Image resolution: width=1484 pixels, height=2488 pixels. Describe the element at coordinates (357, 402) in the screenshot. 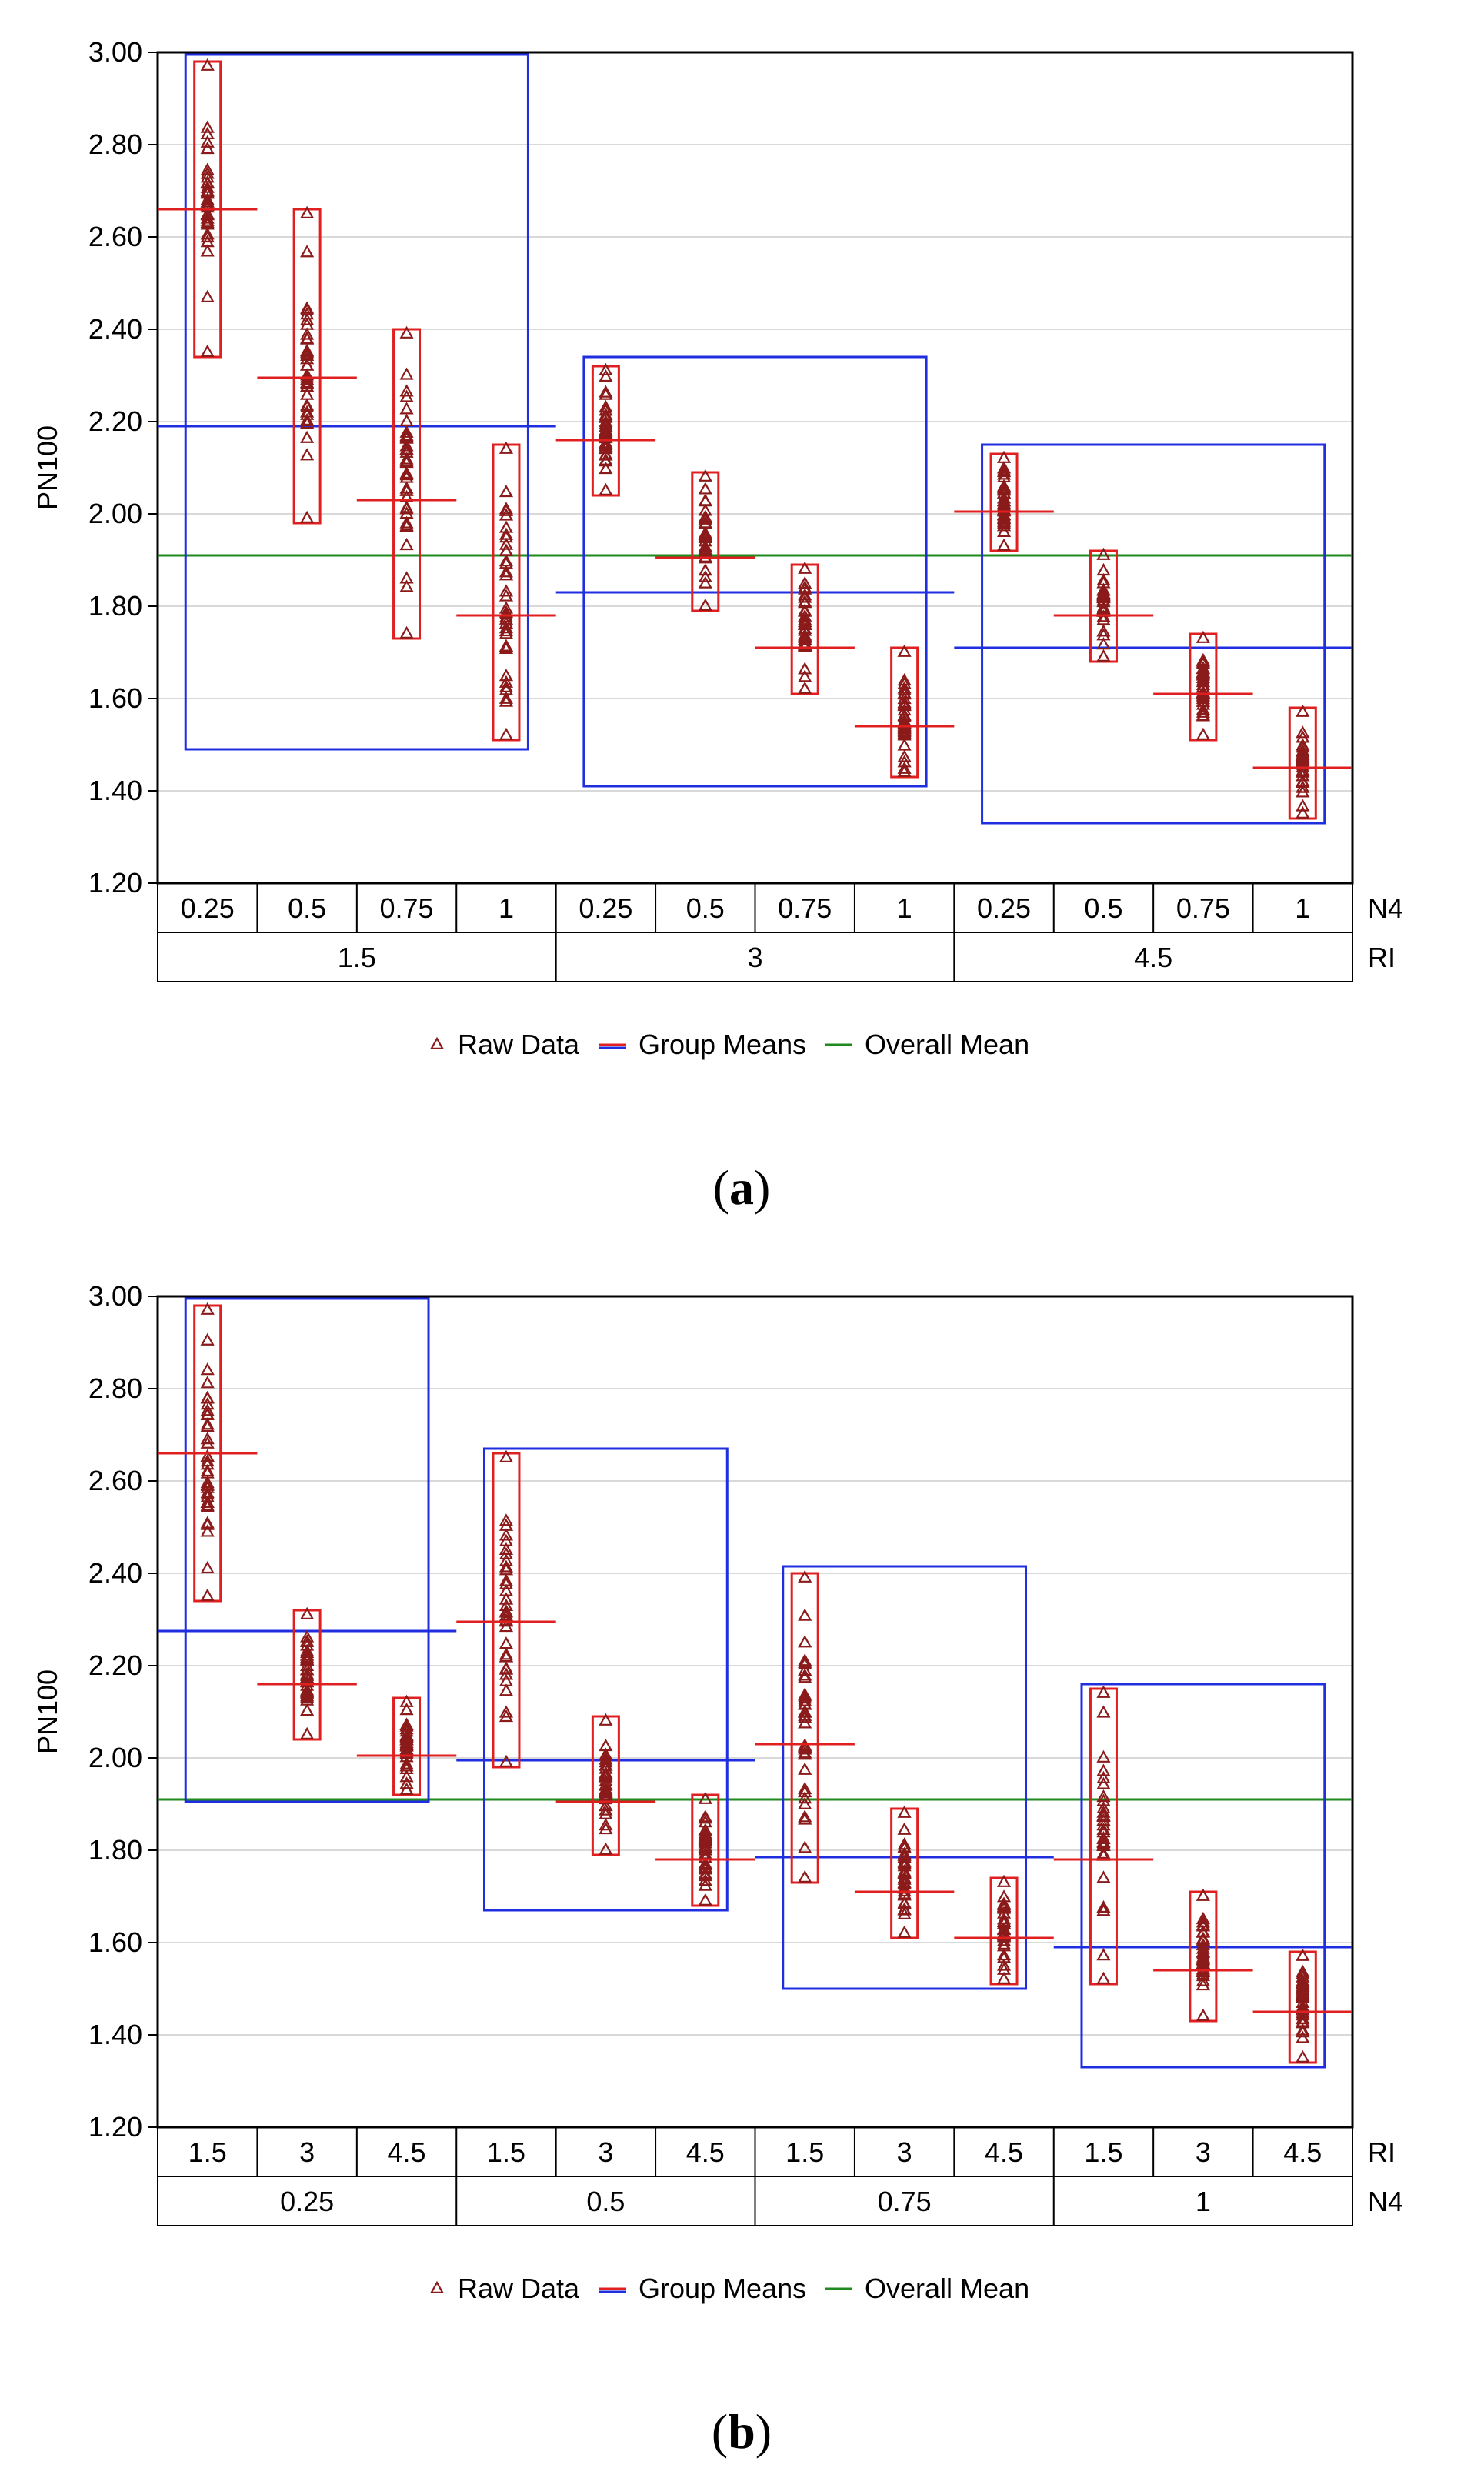

I see `c0-group-range-box` at that location.